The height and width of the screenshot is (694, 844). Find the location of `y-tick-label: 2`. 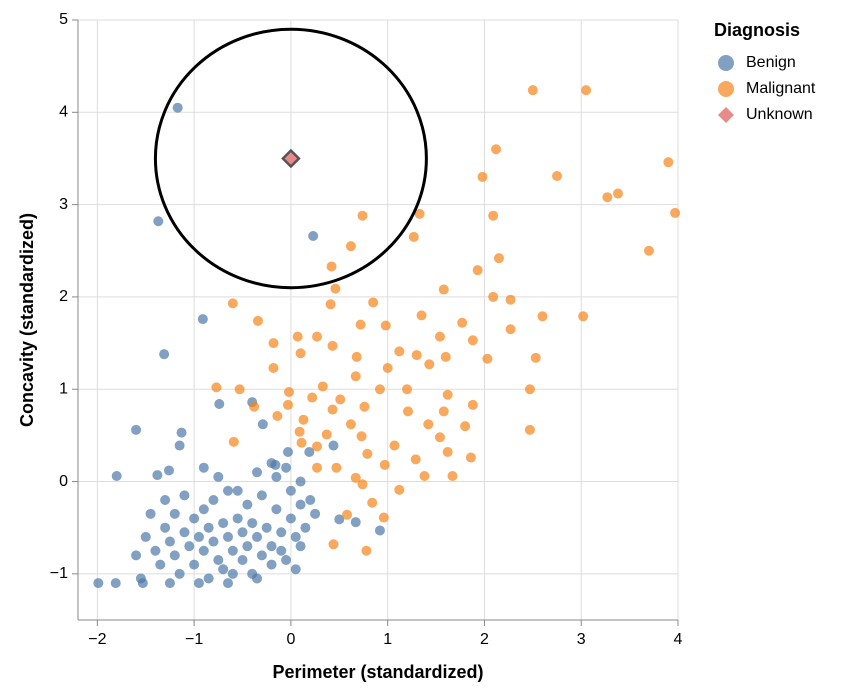

y-tick-label: 2 is located at coordinates (63, 296).